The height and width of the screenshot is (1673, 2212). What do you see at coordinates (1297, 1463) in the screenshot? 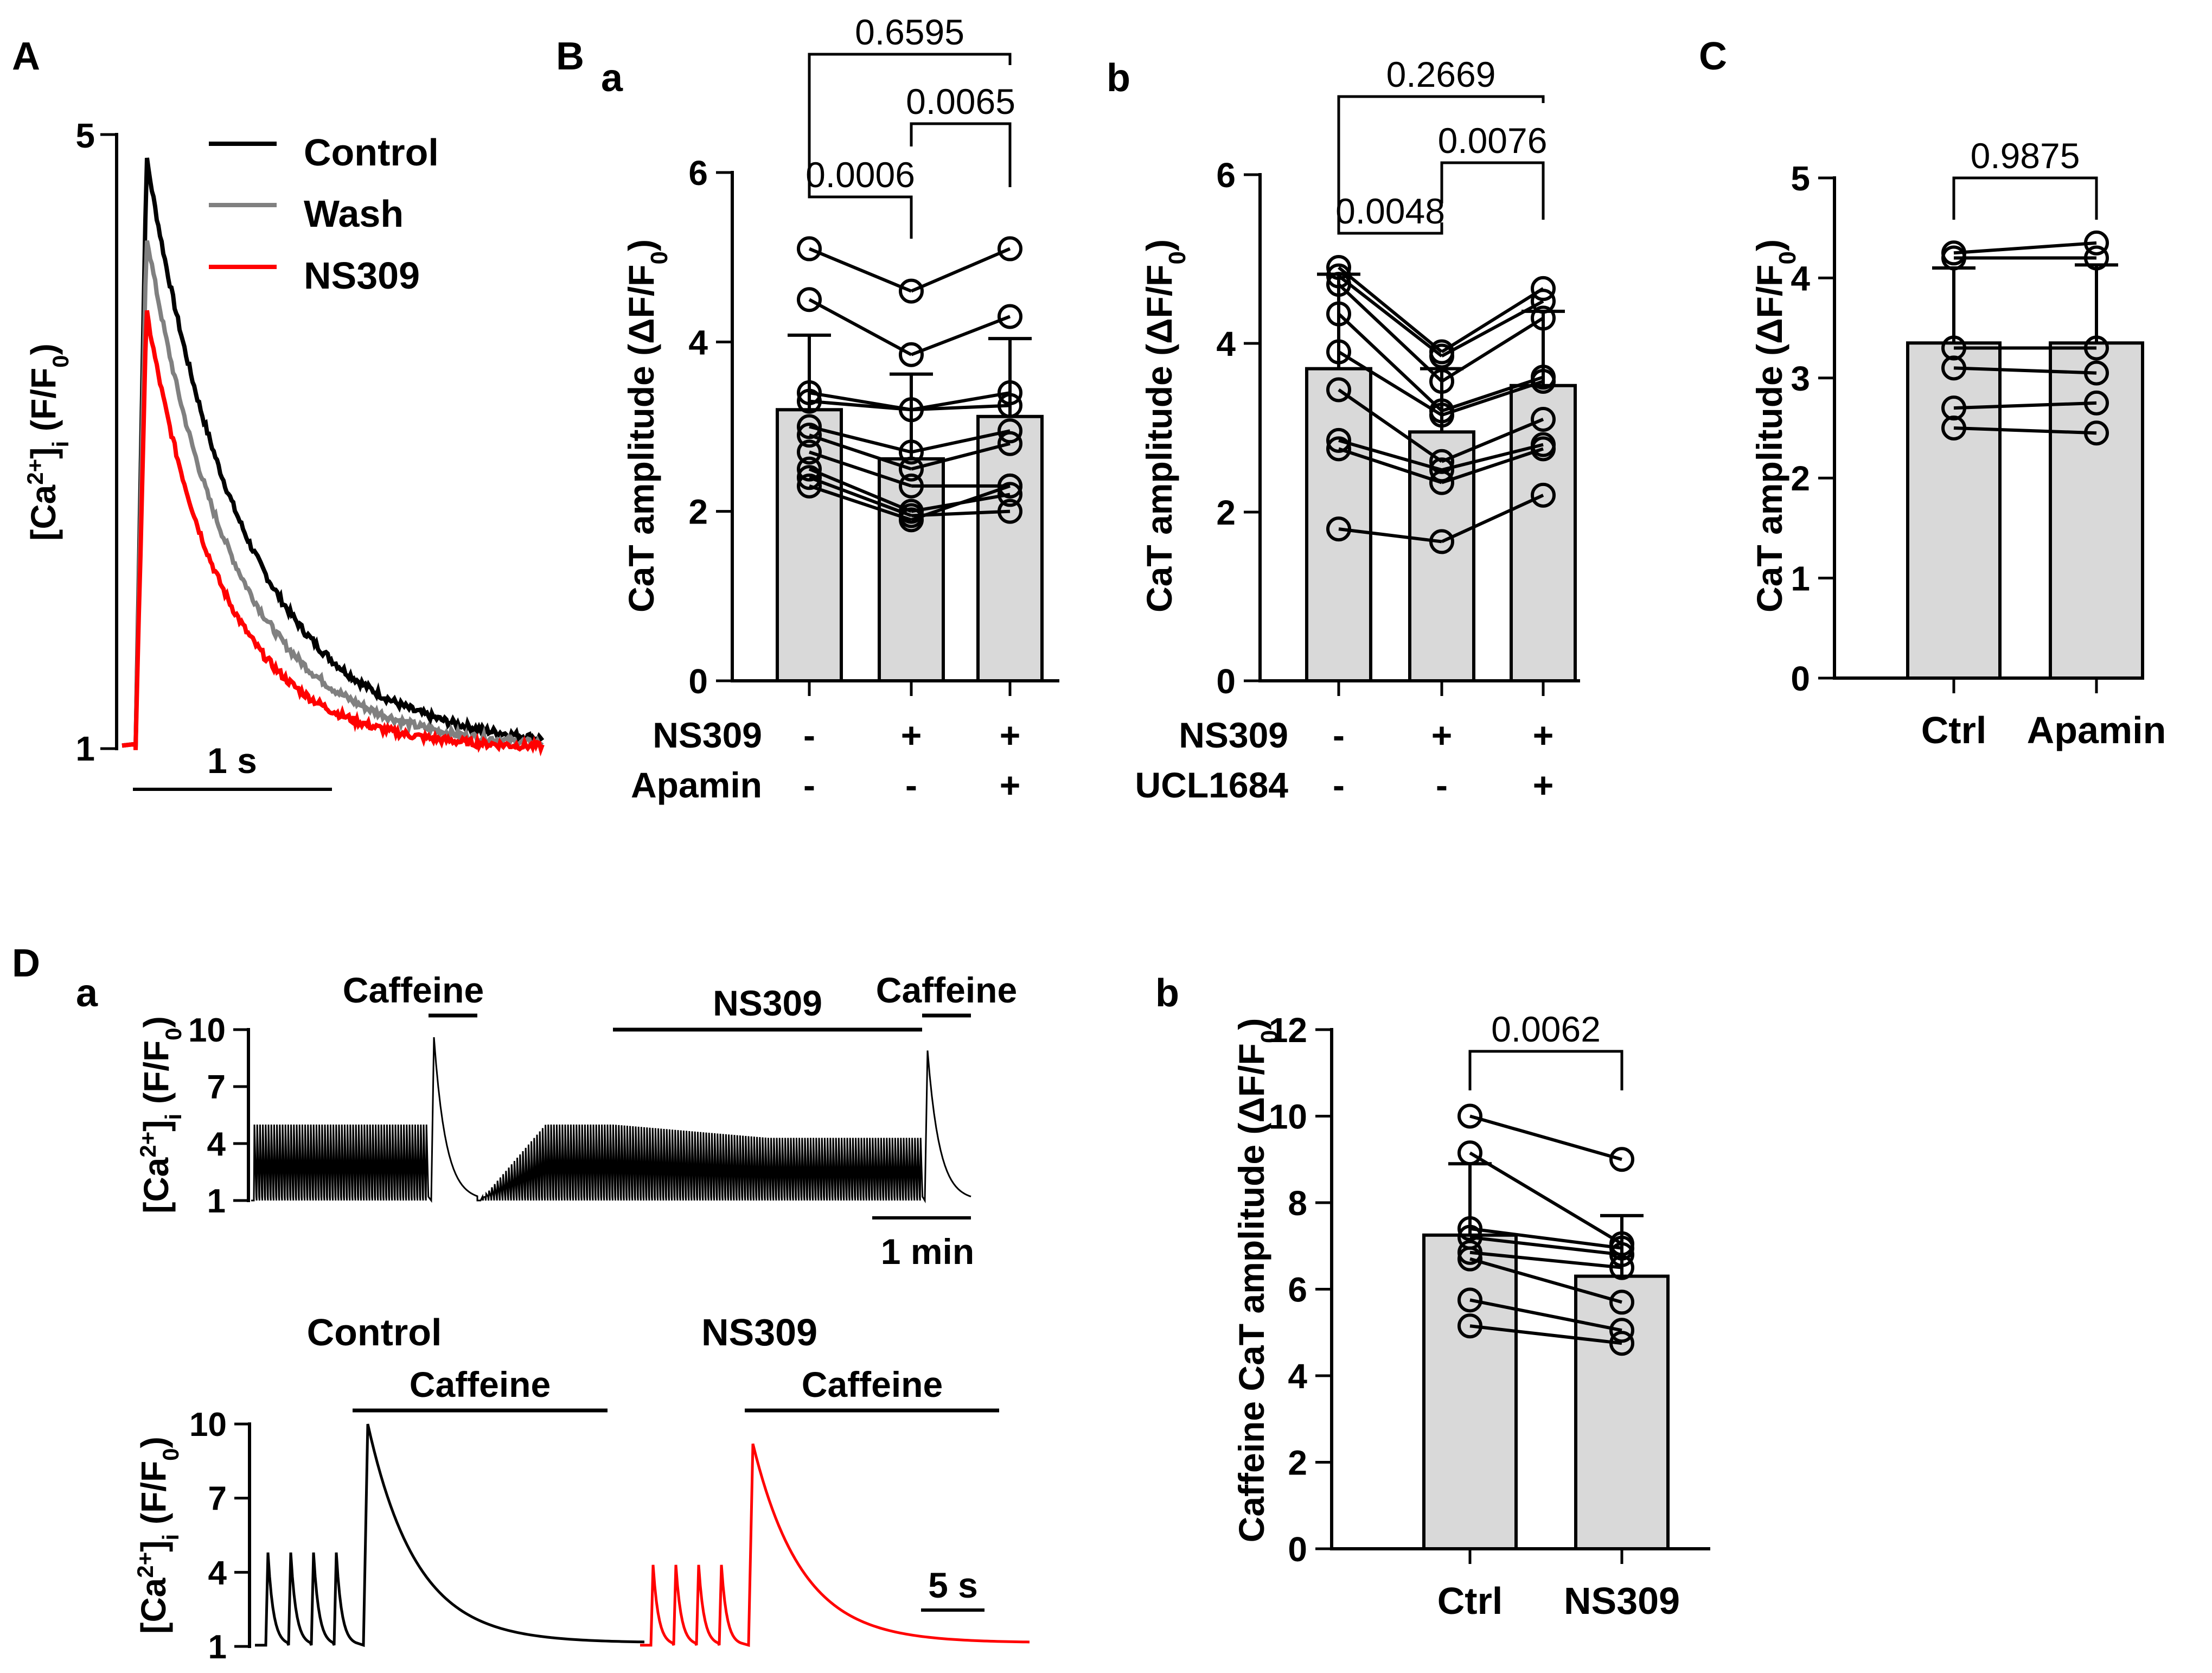
I see `Db-ytick-label: 2` at bounding box center [1297, 1463].